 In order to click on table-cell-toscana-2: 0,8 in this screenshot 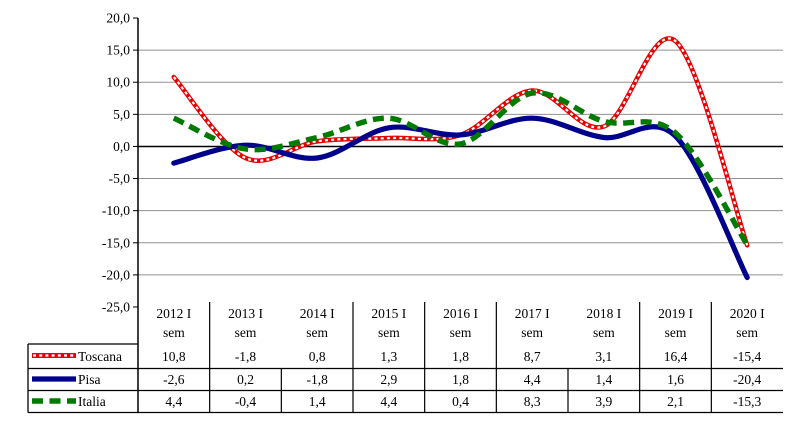, I will do `click(317, 356)`.